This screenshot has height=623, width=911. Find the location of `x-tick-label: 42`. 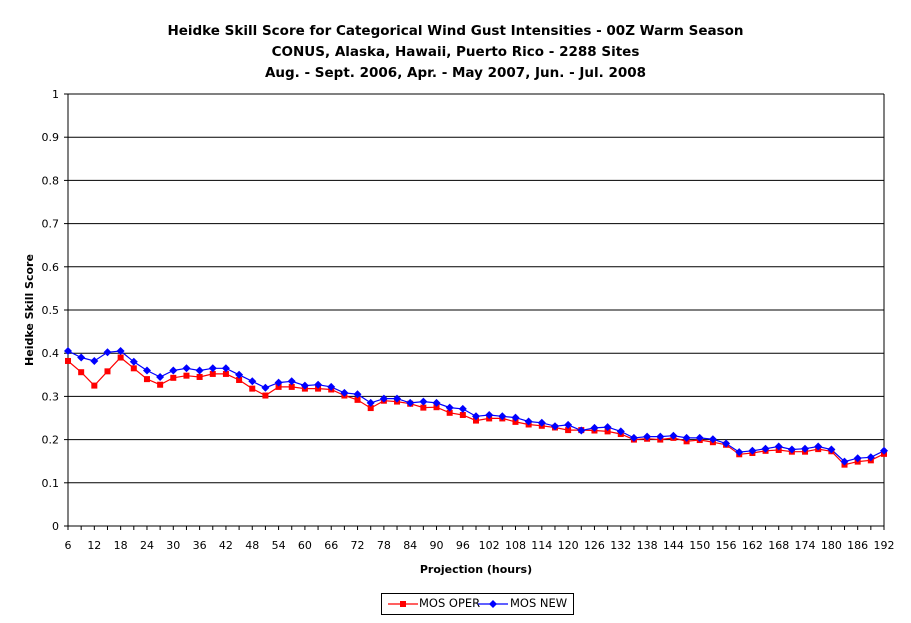

x-tick-label: 42 is located at coordinates (226, 545).